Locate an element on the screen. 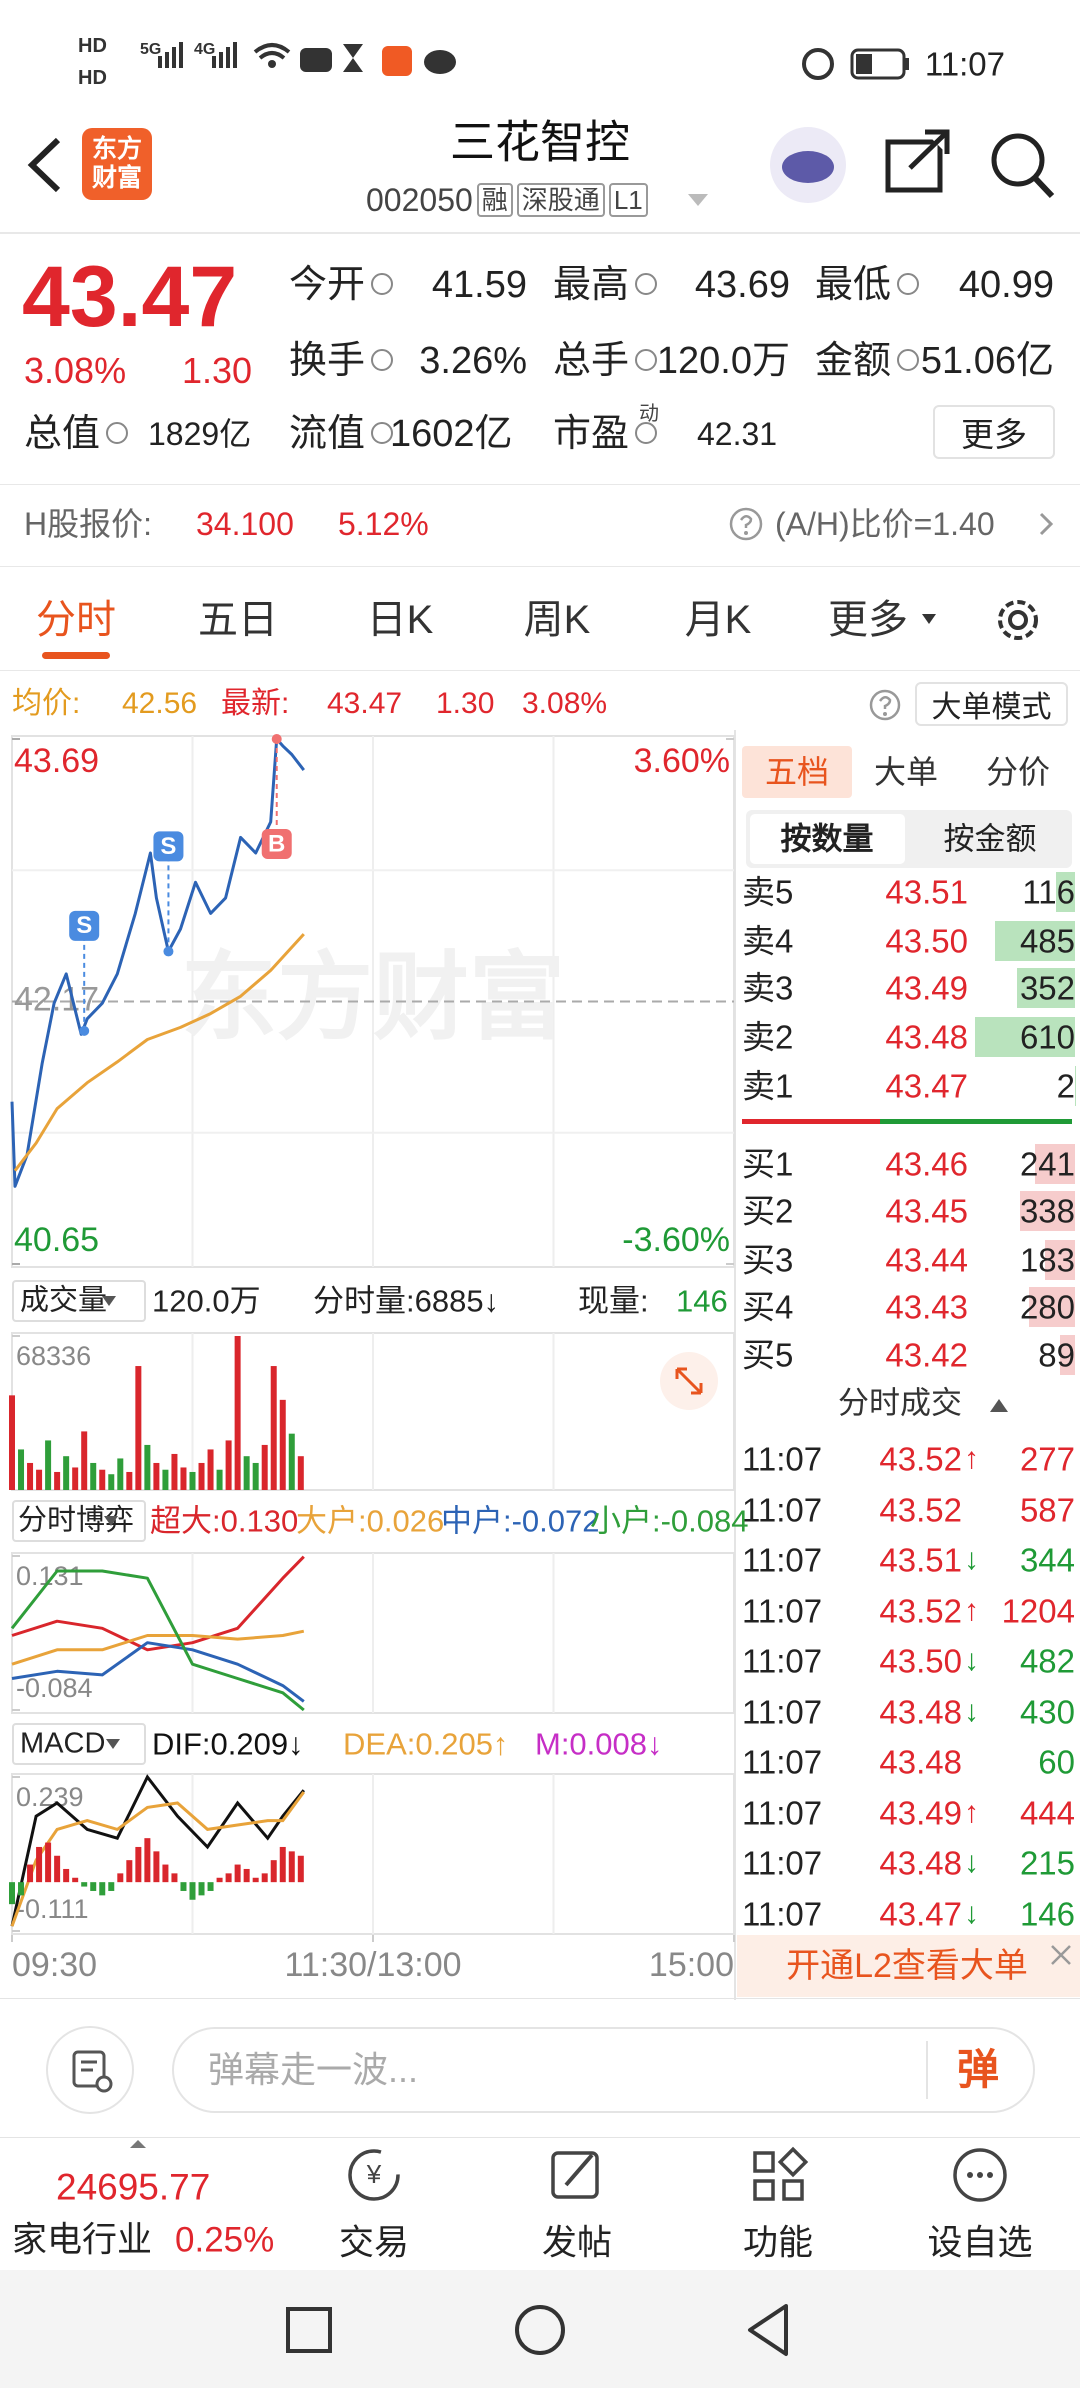  indicator-value: DEA:0.205↑ is located at coordinates (426, 1744).